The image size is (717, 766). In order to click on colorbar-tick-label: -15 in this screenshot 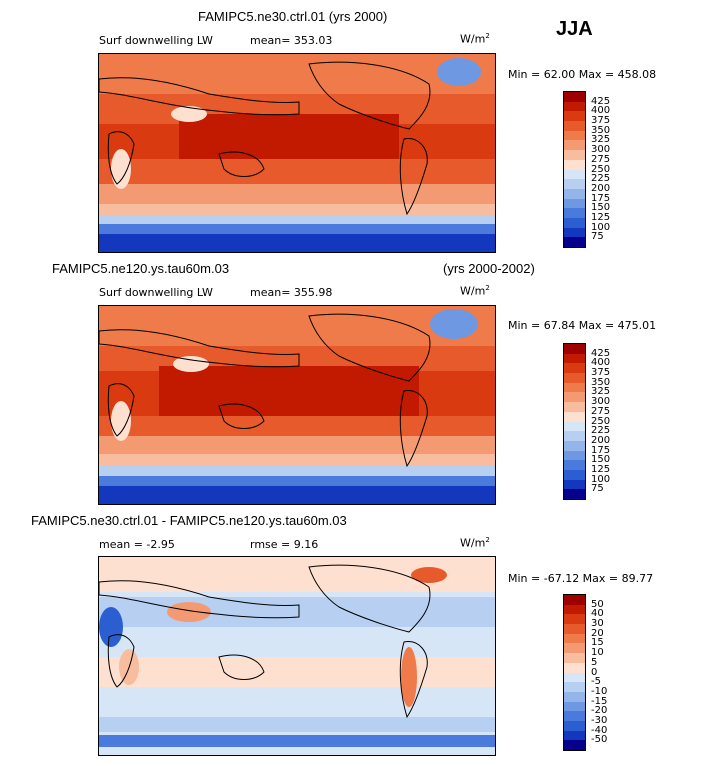, I will do `click(599, 701)`.